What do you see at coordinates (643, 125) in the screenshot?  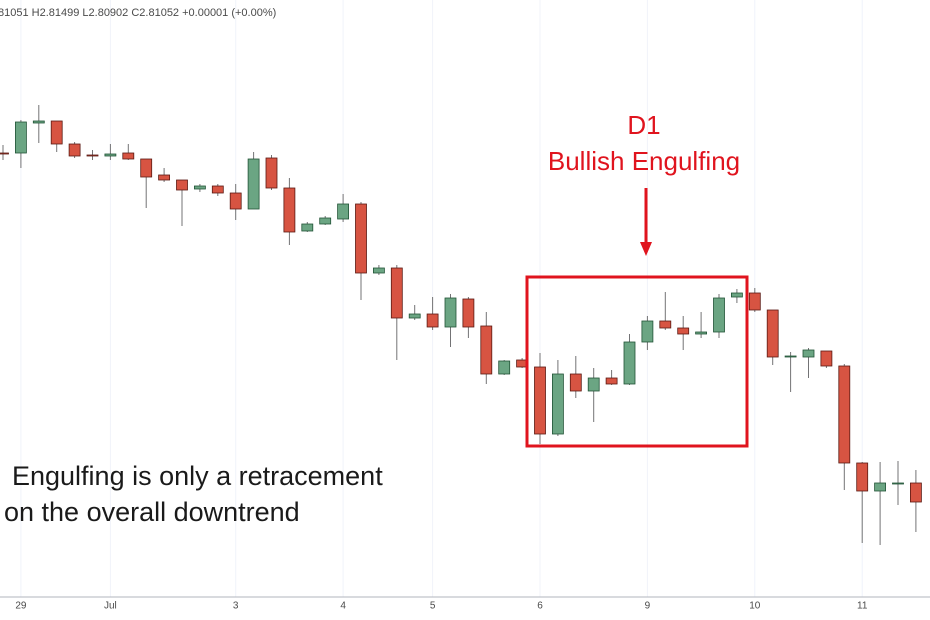 I see `annotation-title: D1` at bounding box center [643, 125].